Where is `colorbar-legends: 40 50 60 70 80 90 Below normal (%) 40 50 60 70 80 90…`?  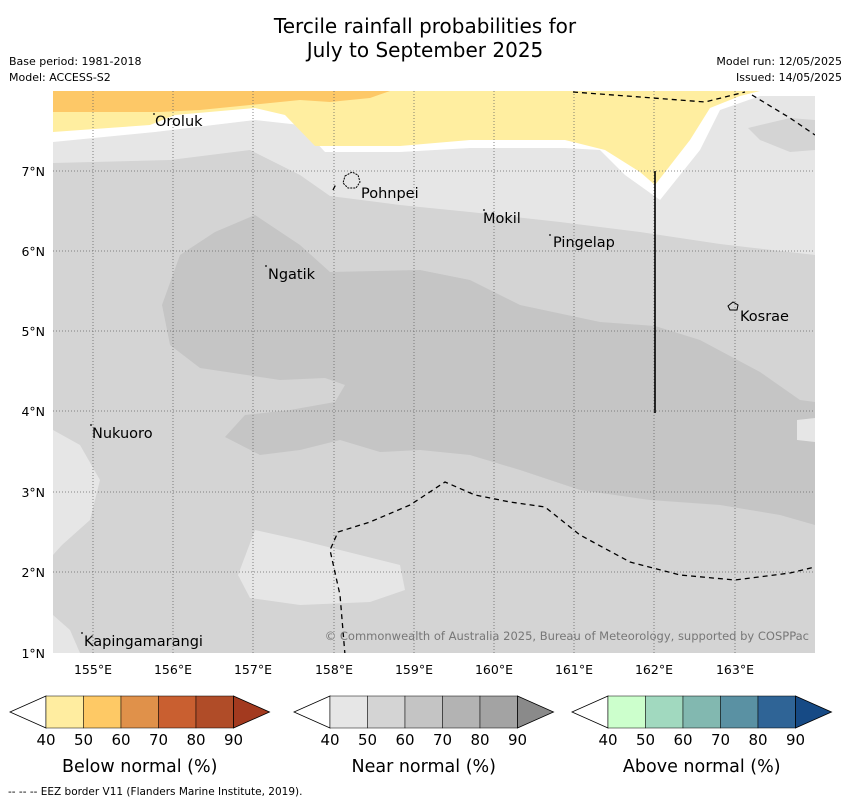 colorbar-legends: 40 50 60 70 80 90 Below normal (%) 40 50 60 70 80 90… is located at coordinates (421, 736).